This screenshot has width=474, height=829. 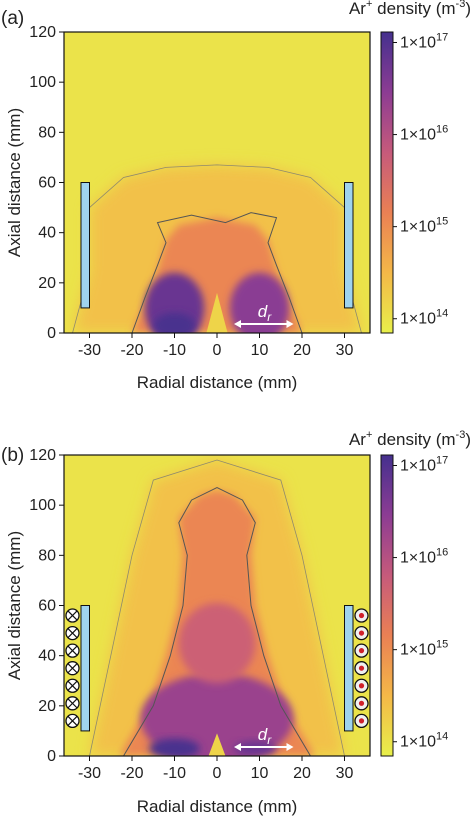 What do you see at coordinates (12, 18) in the screenshot?
I see `panel-label: (a)` at bounding box center [12, 18].